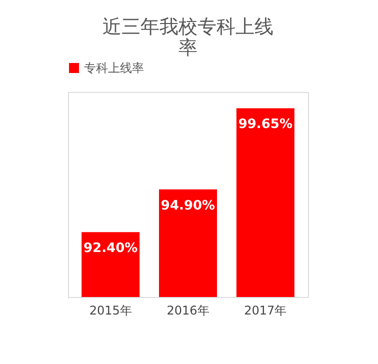 This screenshot has width=378, height=364. Describe the element at coordinates (111, 248) in the screenshot. I see `data-label: 92.40%` at that location.